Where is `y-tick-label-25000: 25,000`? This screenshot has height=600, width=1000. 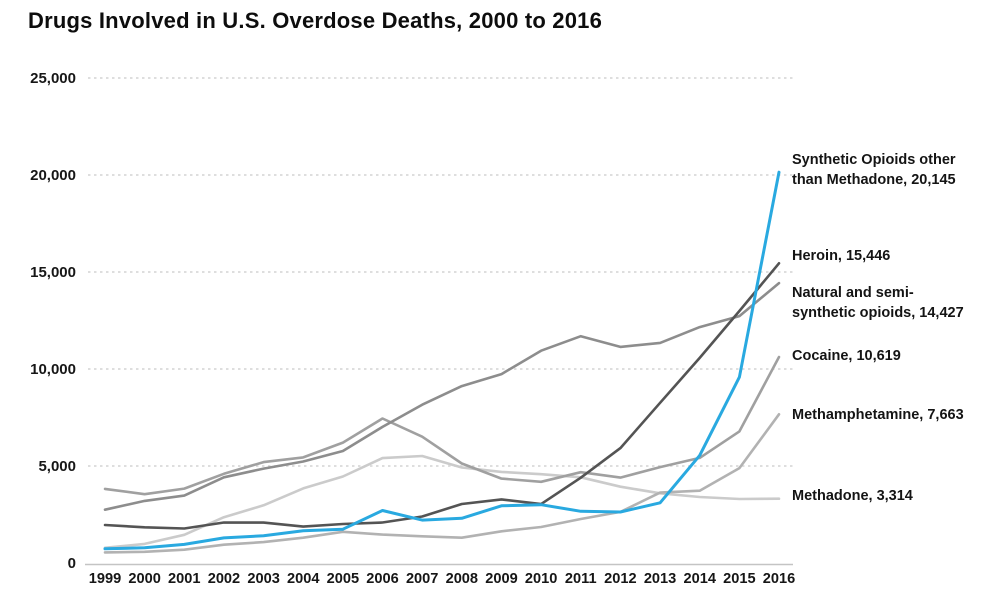
y-tick-label-25000: 25,000 is located at coordinates (53, 78).